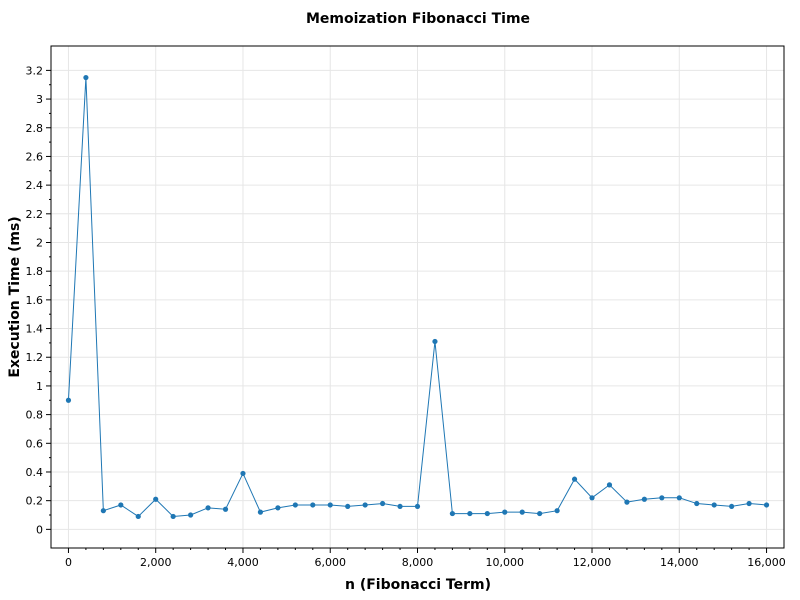  Describe the element at coordinates (35, 415) in the screenshot. I see `y-tick-label: 0.8` at that location.